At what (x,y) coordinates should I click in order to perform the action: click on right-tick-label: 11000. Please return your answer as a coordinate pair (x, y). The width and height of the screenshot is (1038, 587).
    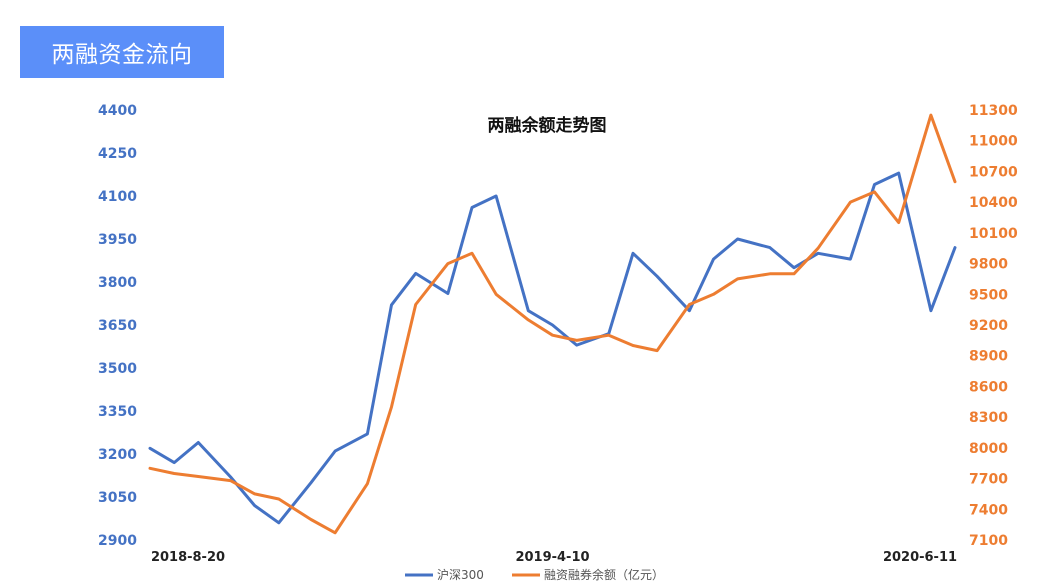
    Looking at the image, I should click on (993, 142).